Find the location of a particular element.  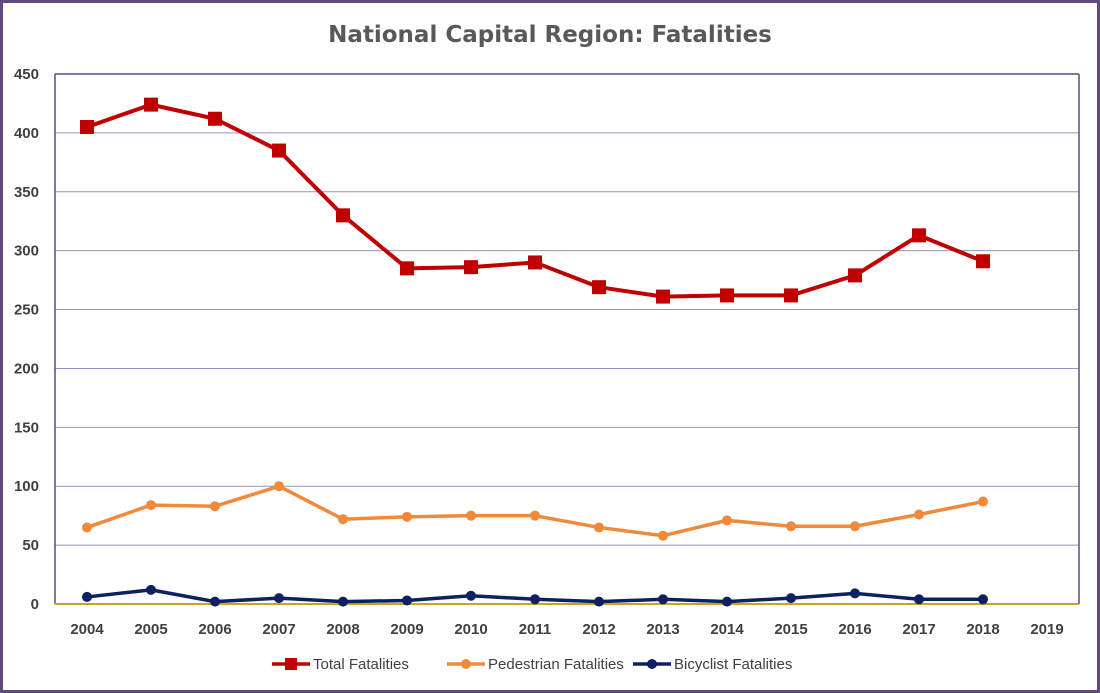

x-tick-label: 2010 is located at coordinates (470, 629).